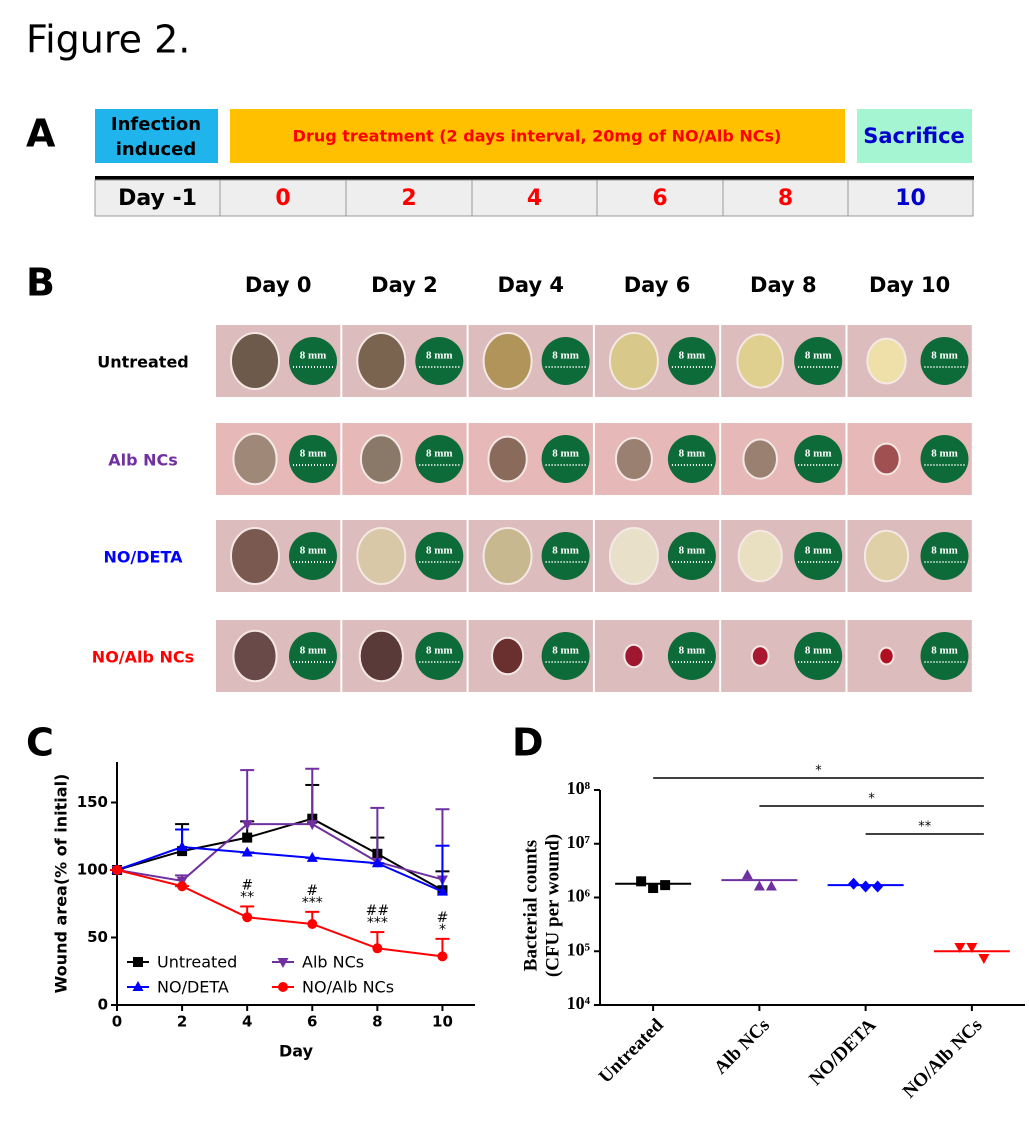 This screenshot has height=1125, width=1029. Describe the element at coordinates (40, 283) in the screenshot. I see `panel-letter: B` at that location.